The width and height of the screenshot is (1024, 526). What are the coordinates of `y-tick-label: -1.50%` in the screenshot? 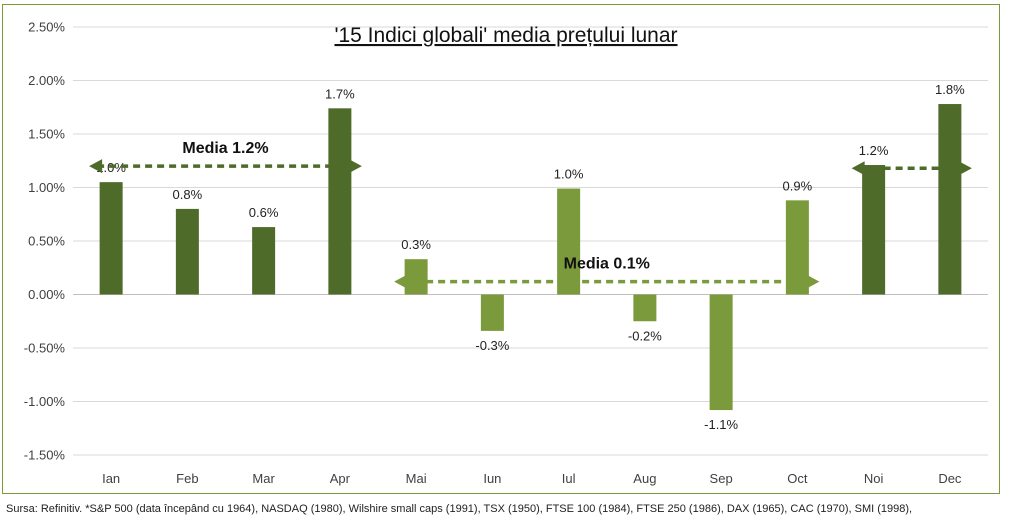 It's located at (45, 455).